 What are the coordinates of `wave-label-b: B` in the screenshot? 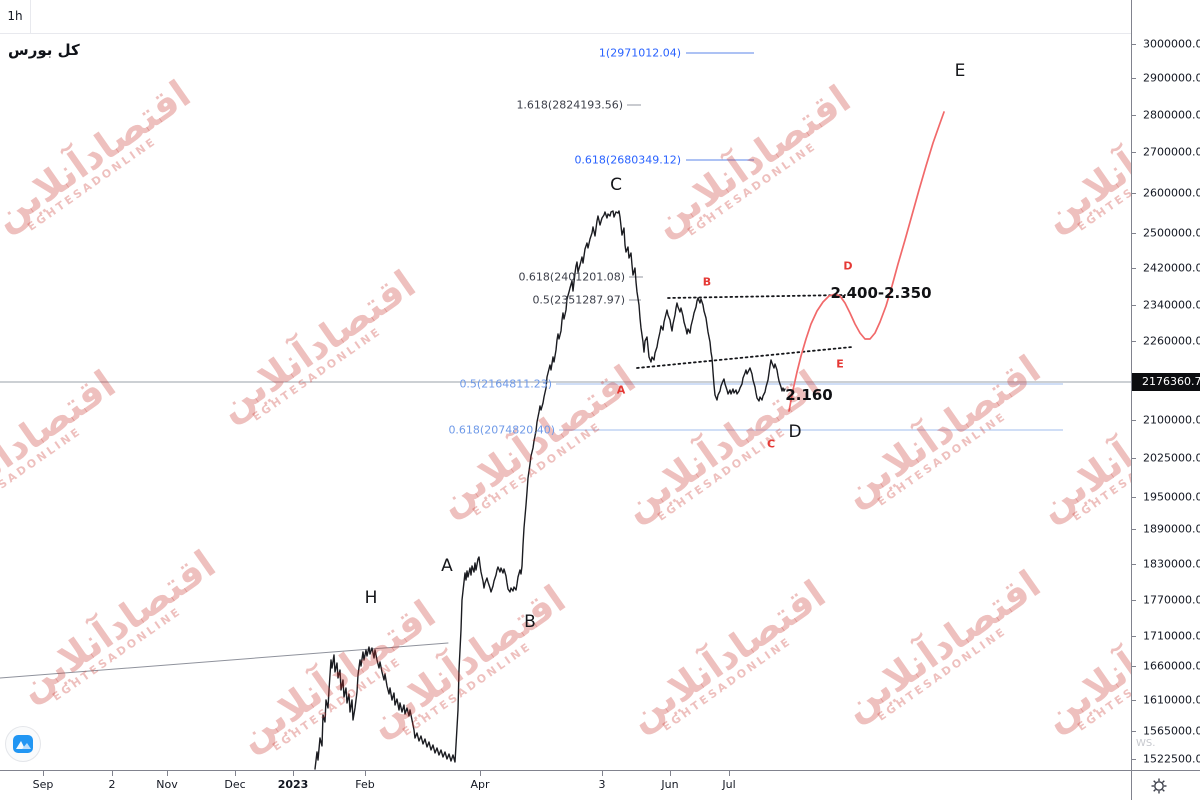 It's located at (530, 622).